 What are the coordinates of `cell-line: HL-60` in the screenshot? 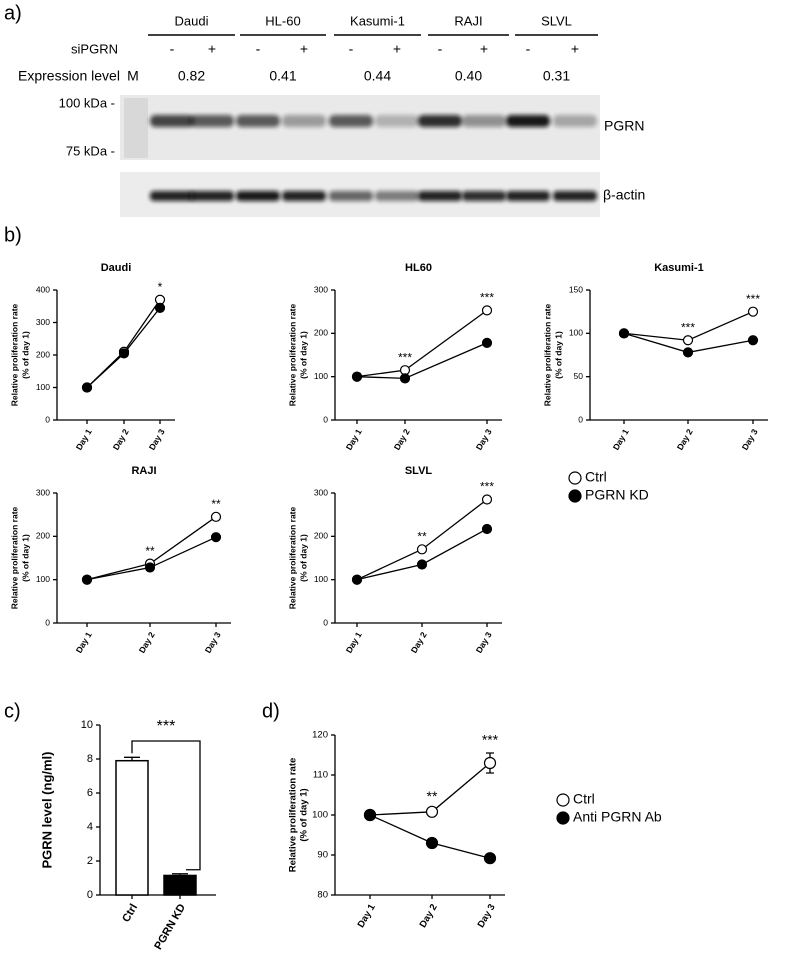 It's located at (282, 20).